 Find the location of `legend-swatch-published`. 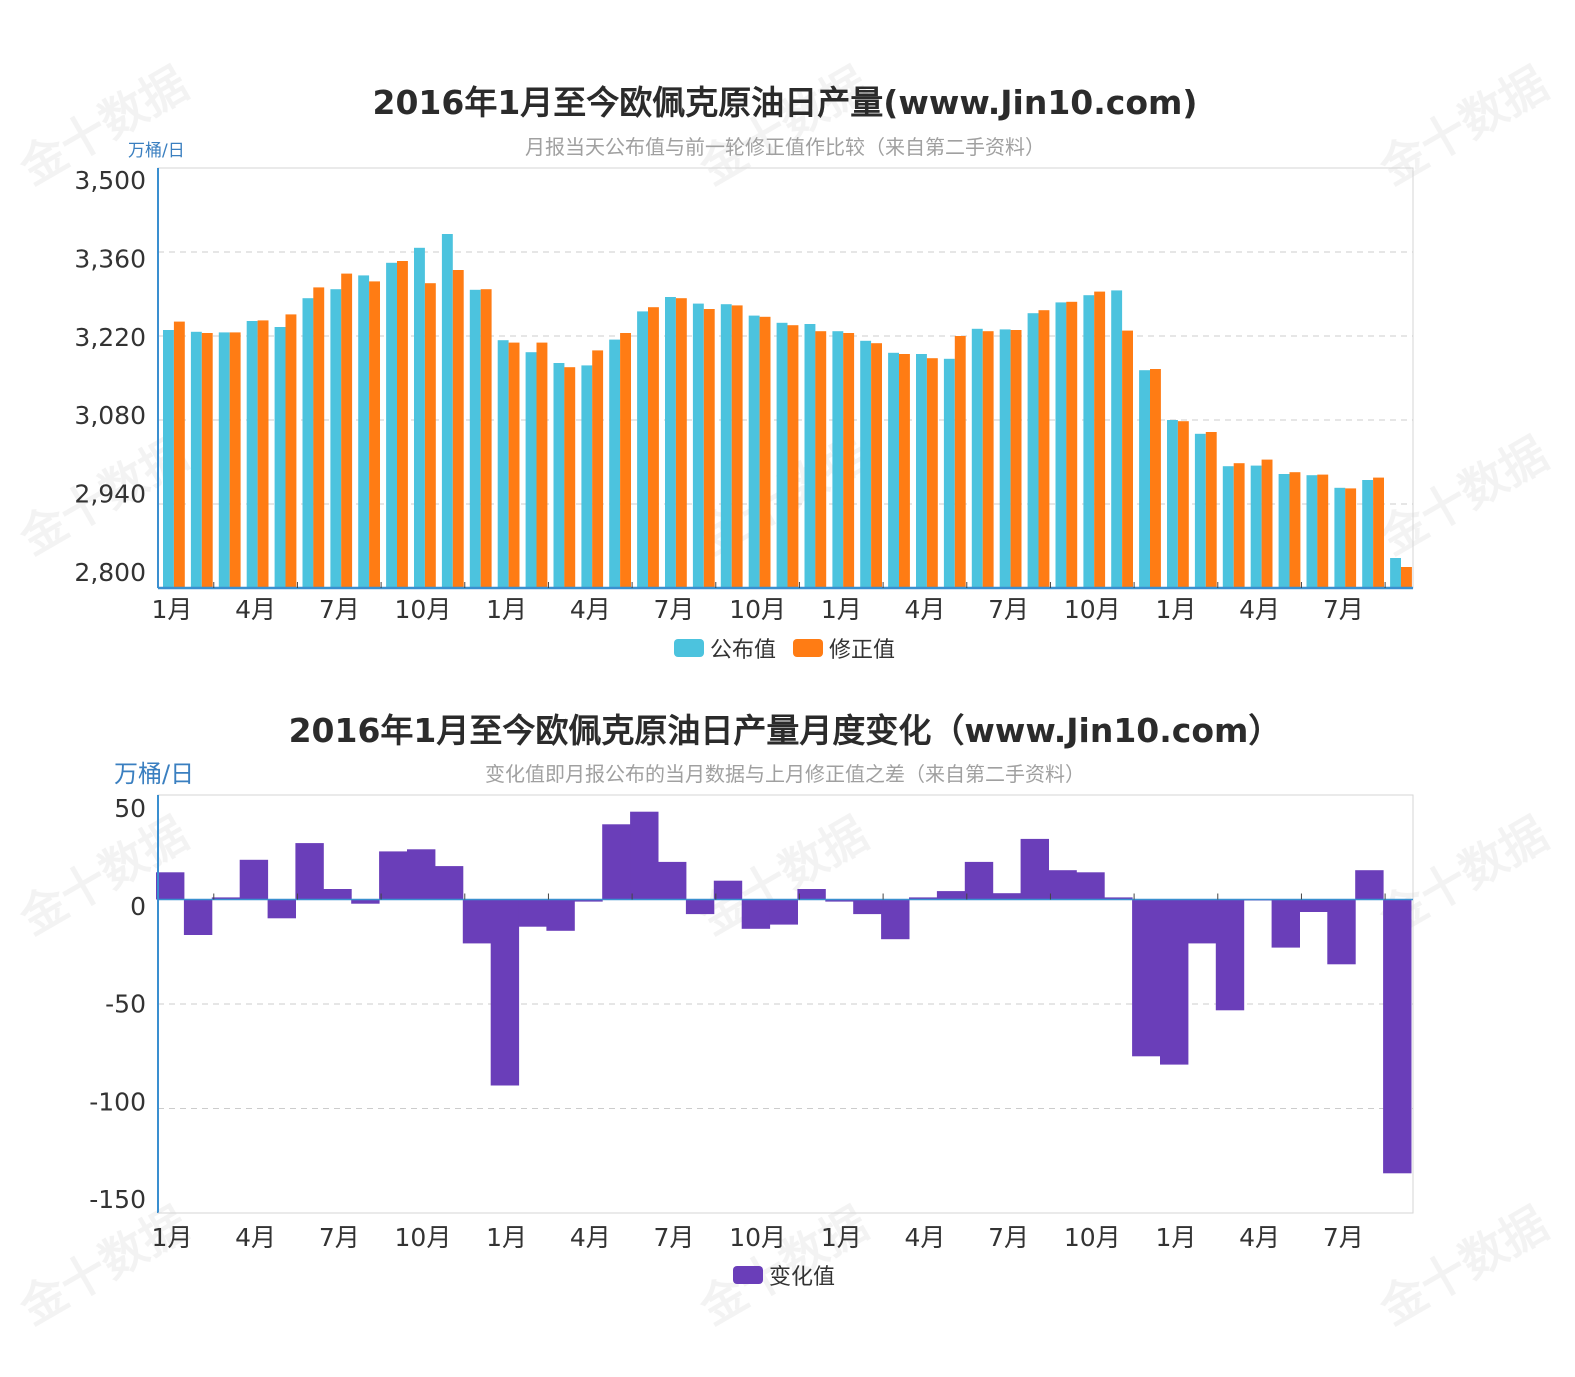

legend-swatch-published is located at coordinates (689, 648).